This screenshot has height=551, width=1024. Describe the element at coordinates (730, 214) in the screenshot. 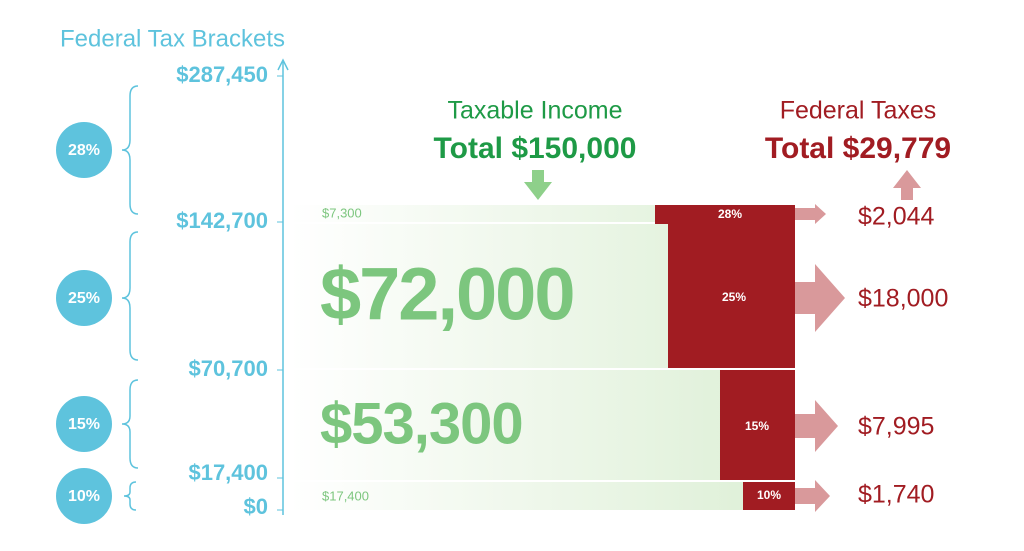

I see `tax-rate: 28%` at that location.